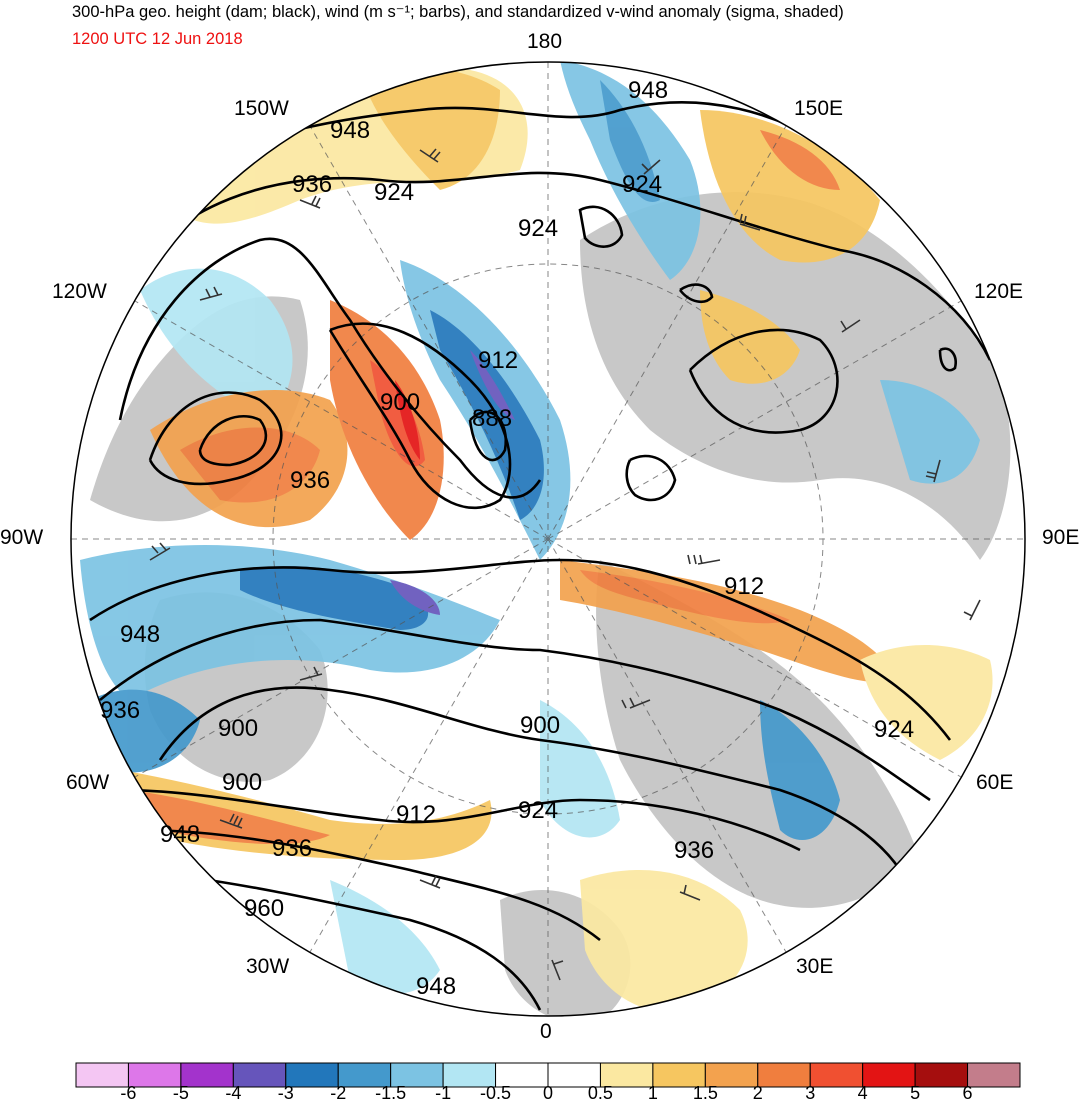 Image resolution: width=1088 pixels, height=1112 pixels. I want to click on colorbar-tick-label: -1, so click(443, 1093).